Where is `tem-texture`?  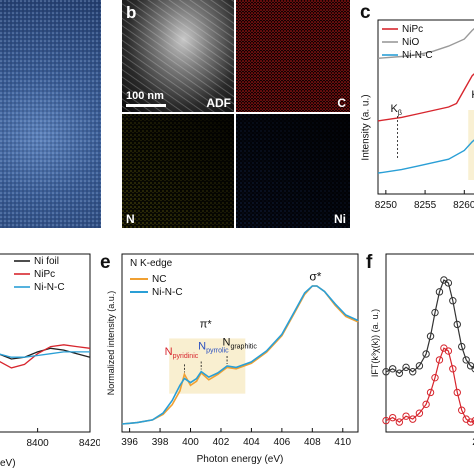 tem-texture is located at coordinates (50, 114).